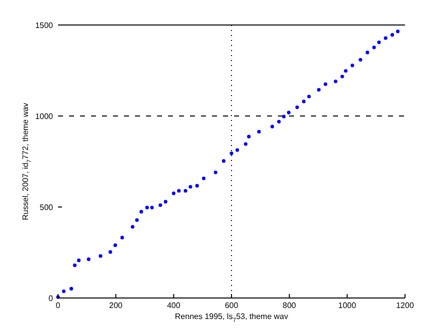  I want to click on x-tick-label: 800, so click(289, 305).